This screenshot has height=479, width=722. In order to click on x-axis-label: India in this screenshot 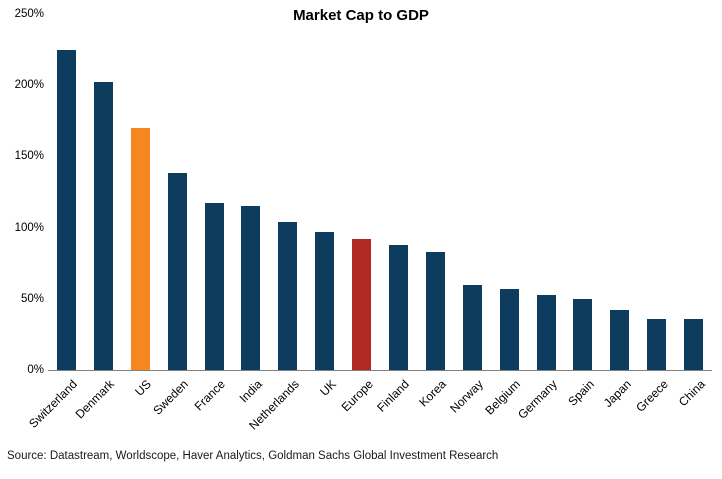, I will do `click(250, 391)`.